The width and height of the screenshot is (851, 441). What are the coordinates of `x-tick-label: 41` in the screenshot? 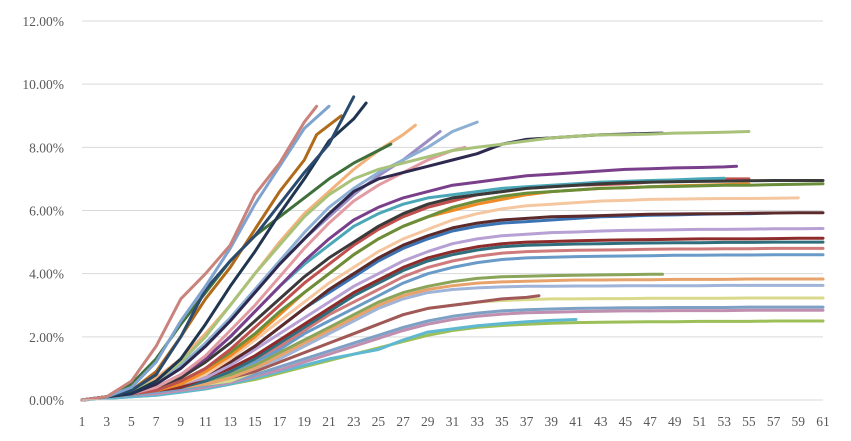 It's located at (576, 421).